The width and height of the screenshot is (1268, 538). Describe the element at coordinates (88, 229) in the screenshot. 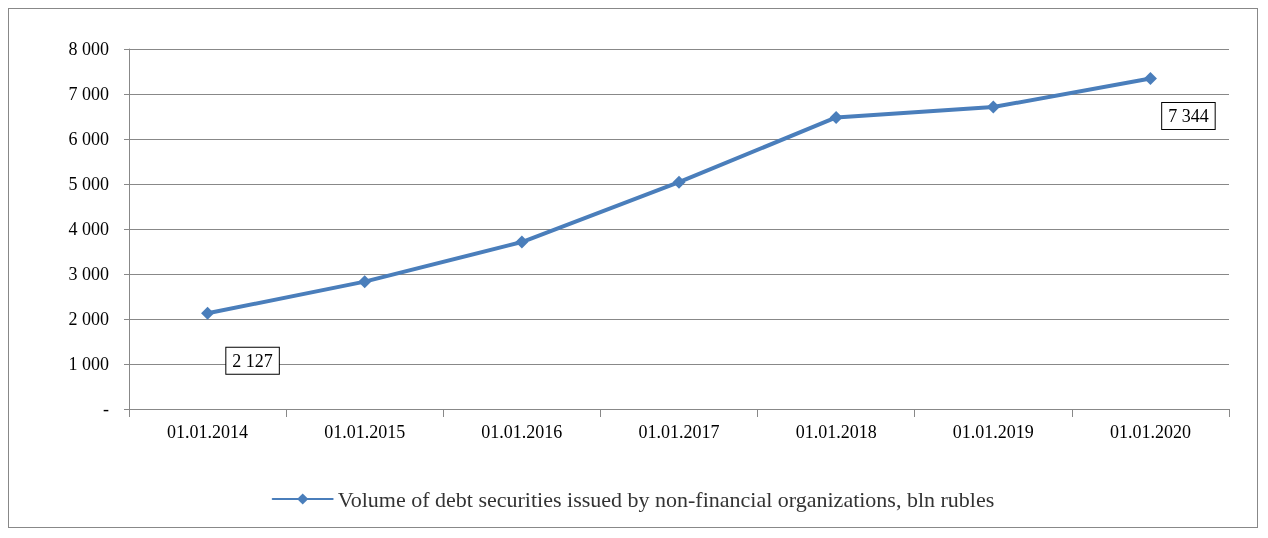

I see `y-tick-label: 4 000` at that location.